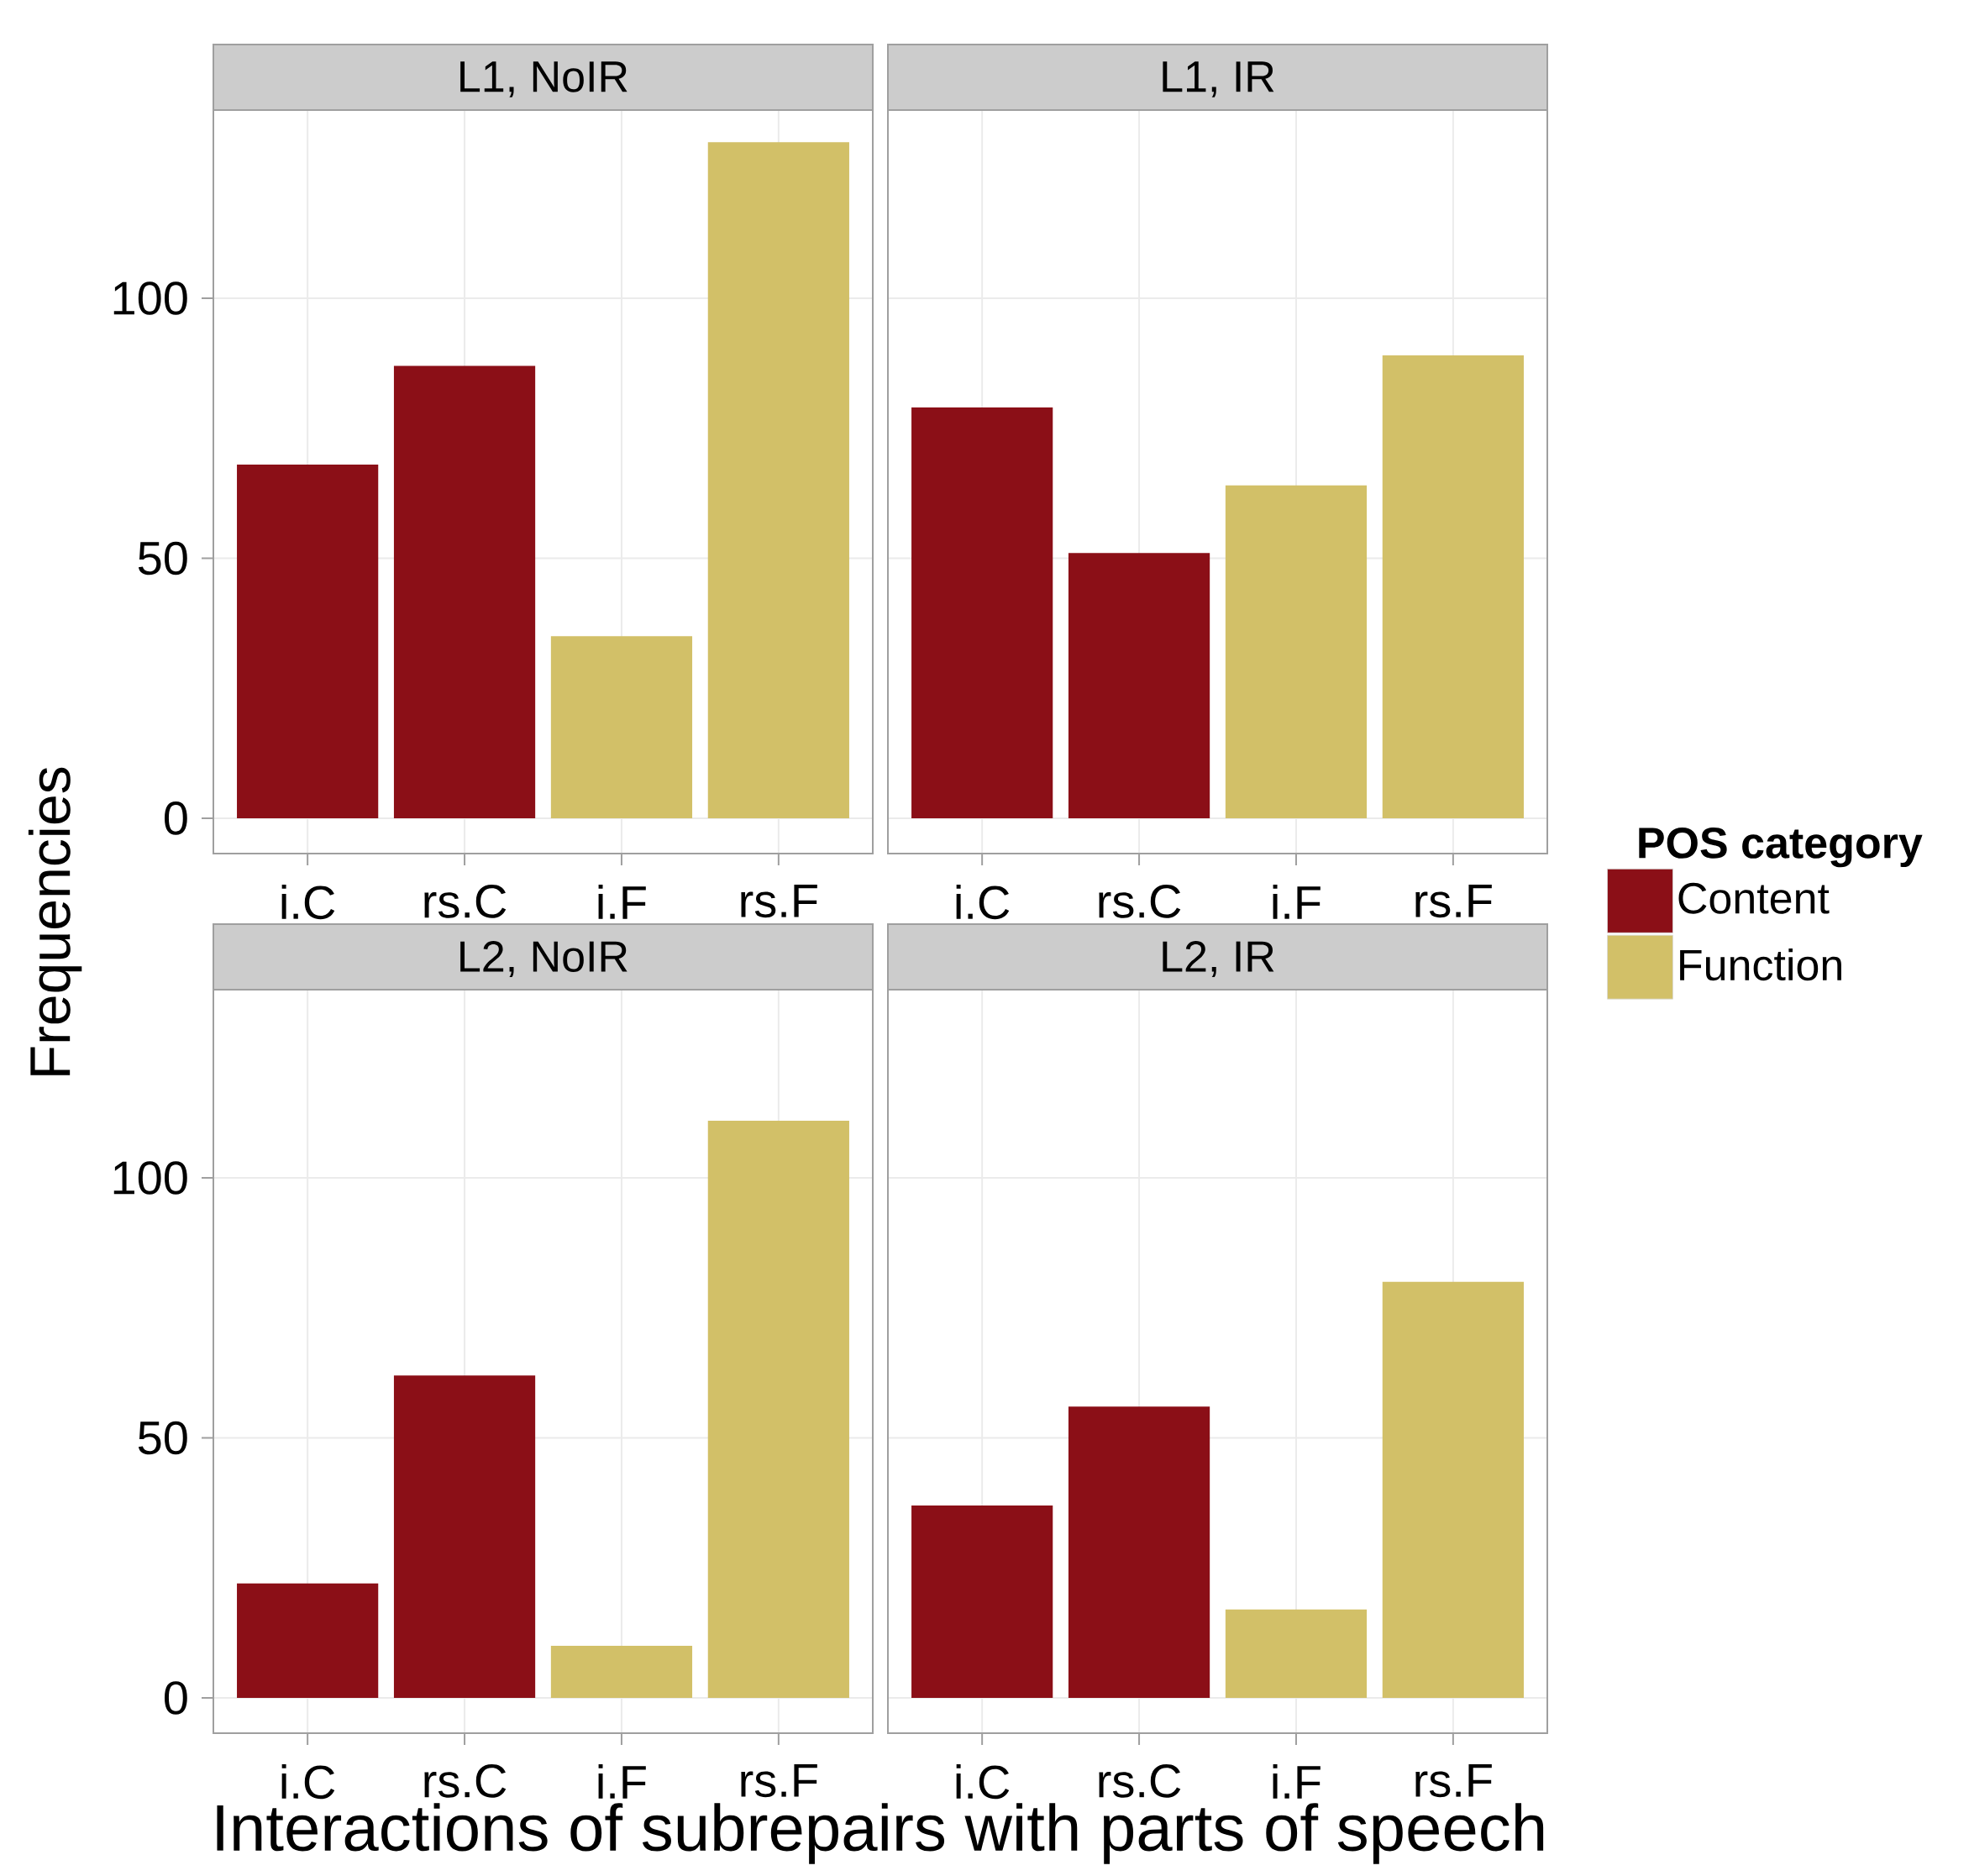 This screenshot has height=1876, width=1969. I want to click on chart-title: L2, NoIR, so click(543, 959).